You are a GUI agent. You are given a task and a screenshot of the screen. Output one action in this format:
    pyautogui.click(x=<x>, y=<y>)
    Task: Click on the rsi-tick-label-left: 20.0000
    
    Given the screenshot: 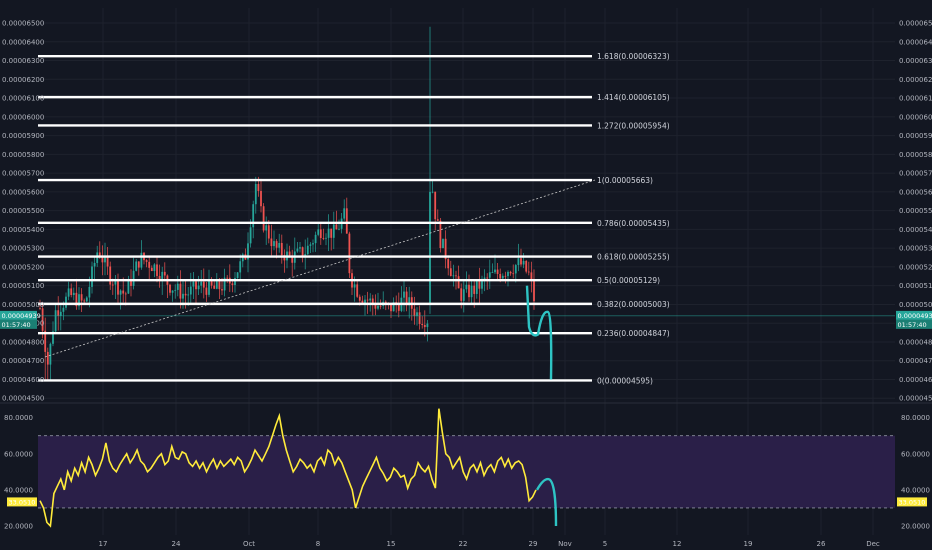 What is the action you would take?
    pyautogui.click(x=18, y=526)
    